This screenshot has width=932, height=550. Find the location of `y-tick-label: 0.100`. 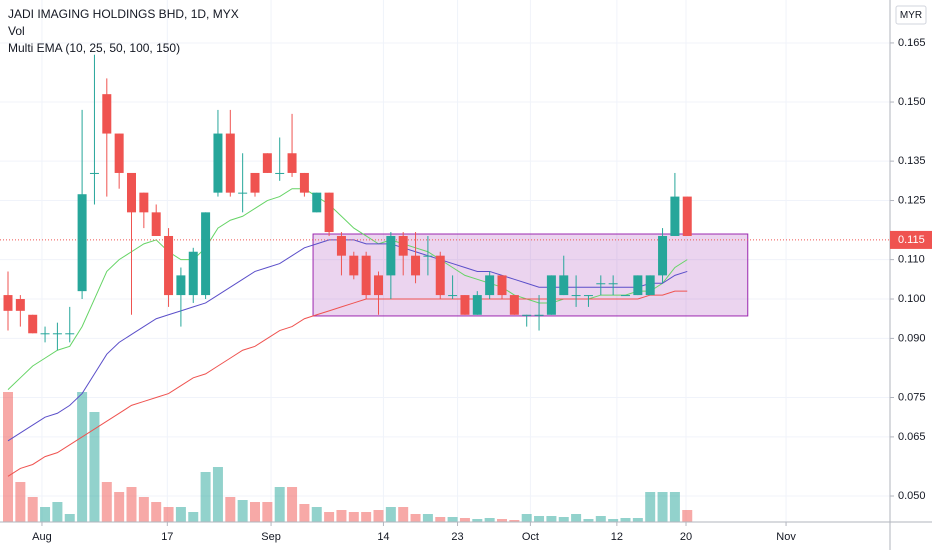

y-tick-label: 0.100 is located at coordinates (912, 299).